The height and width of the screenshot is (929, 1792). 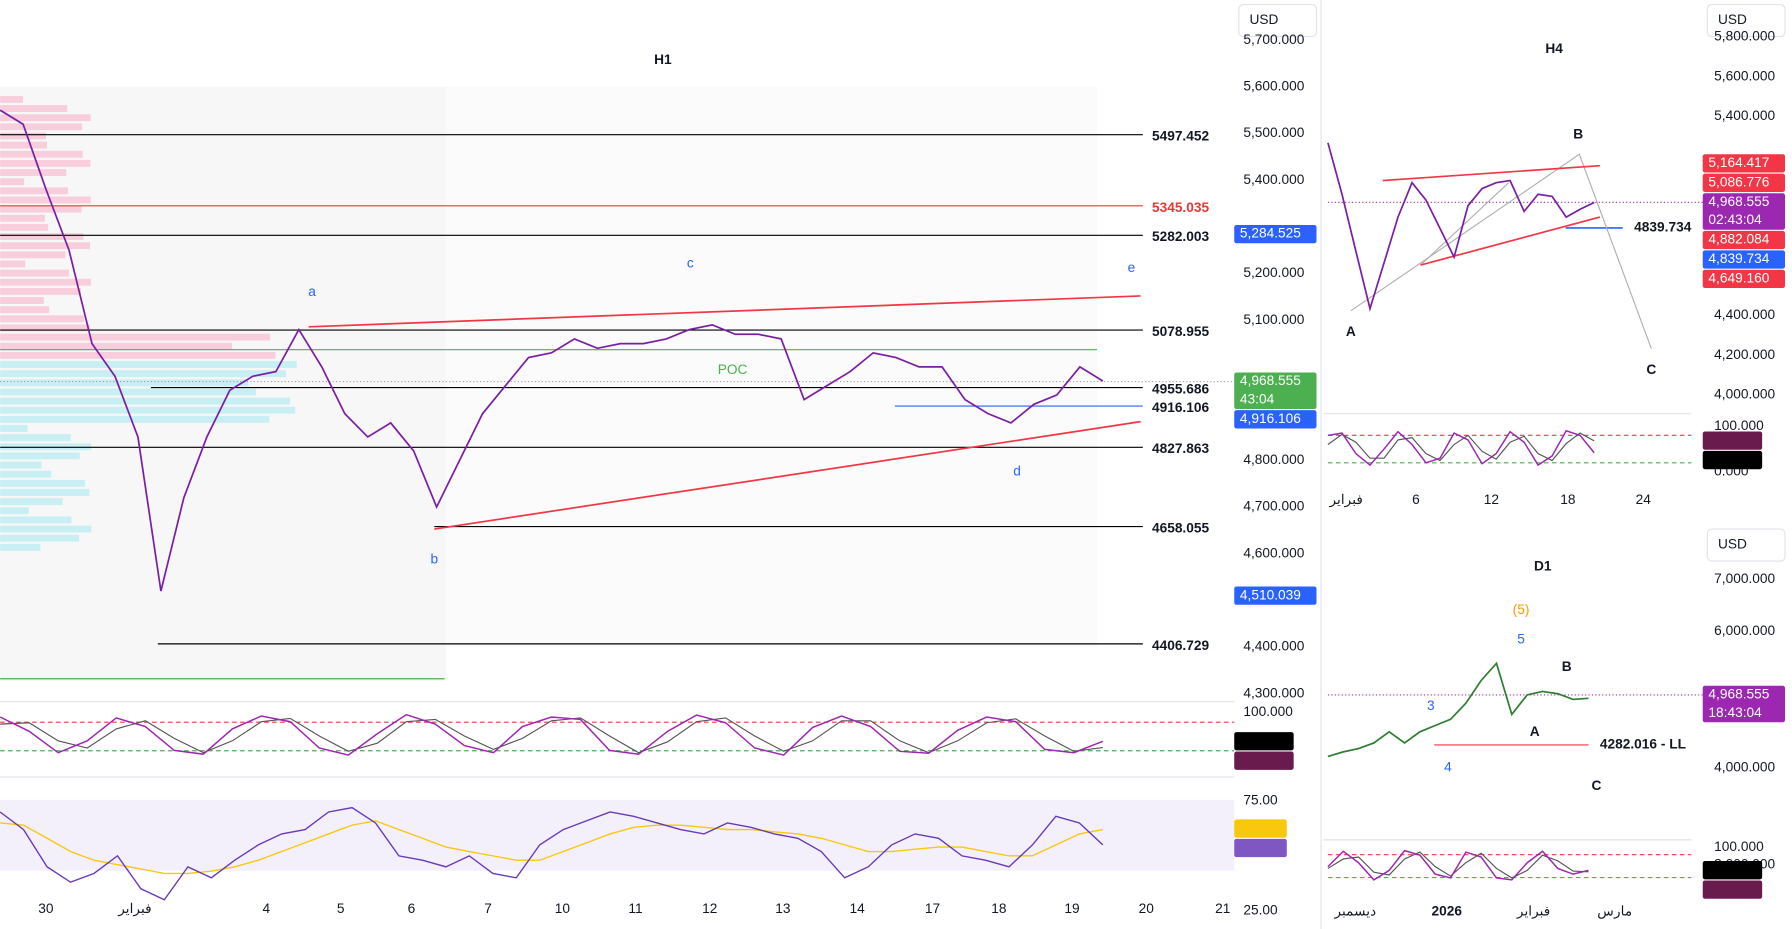 What do you see at coordinates (1744, 630) in the screenshot?
I see `y-tick-label: 6,000.000` at bounding box center [1744, 630].